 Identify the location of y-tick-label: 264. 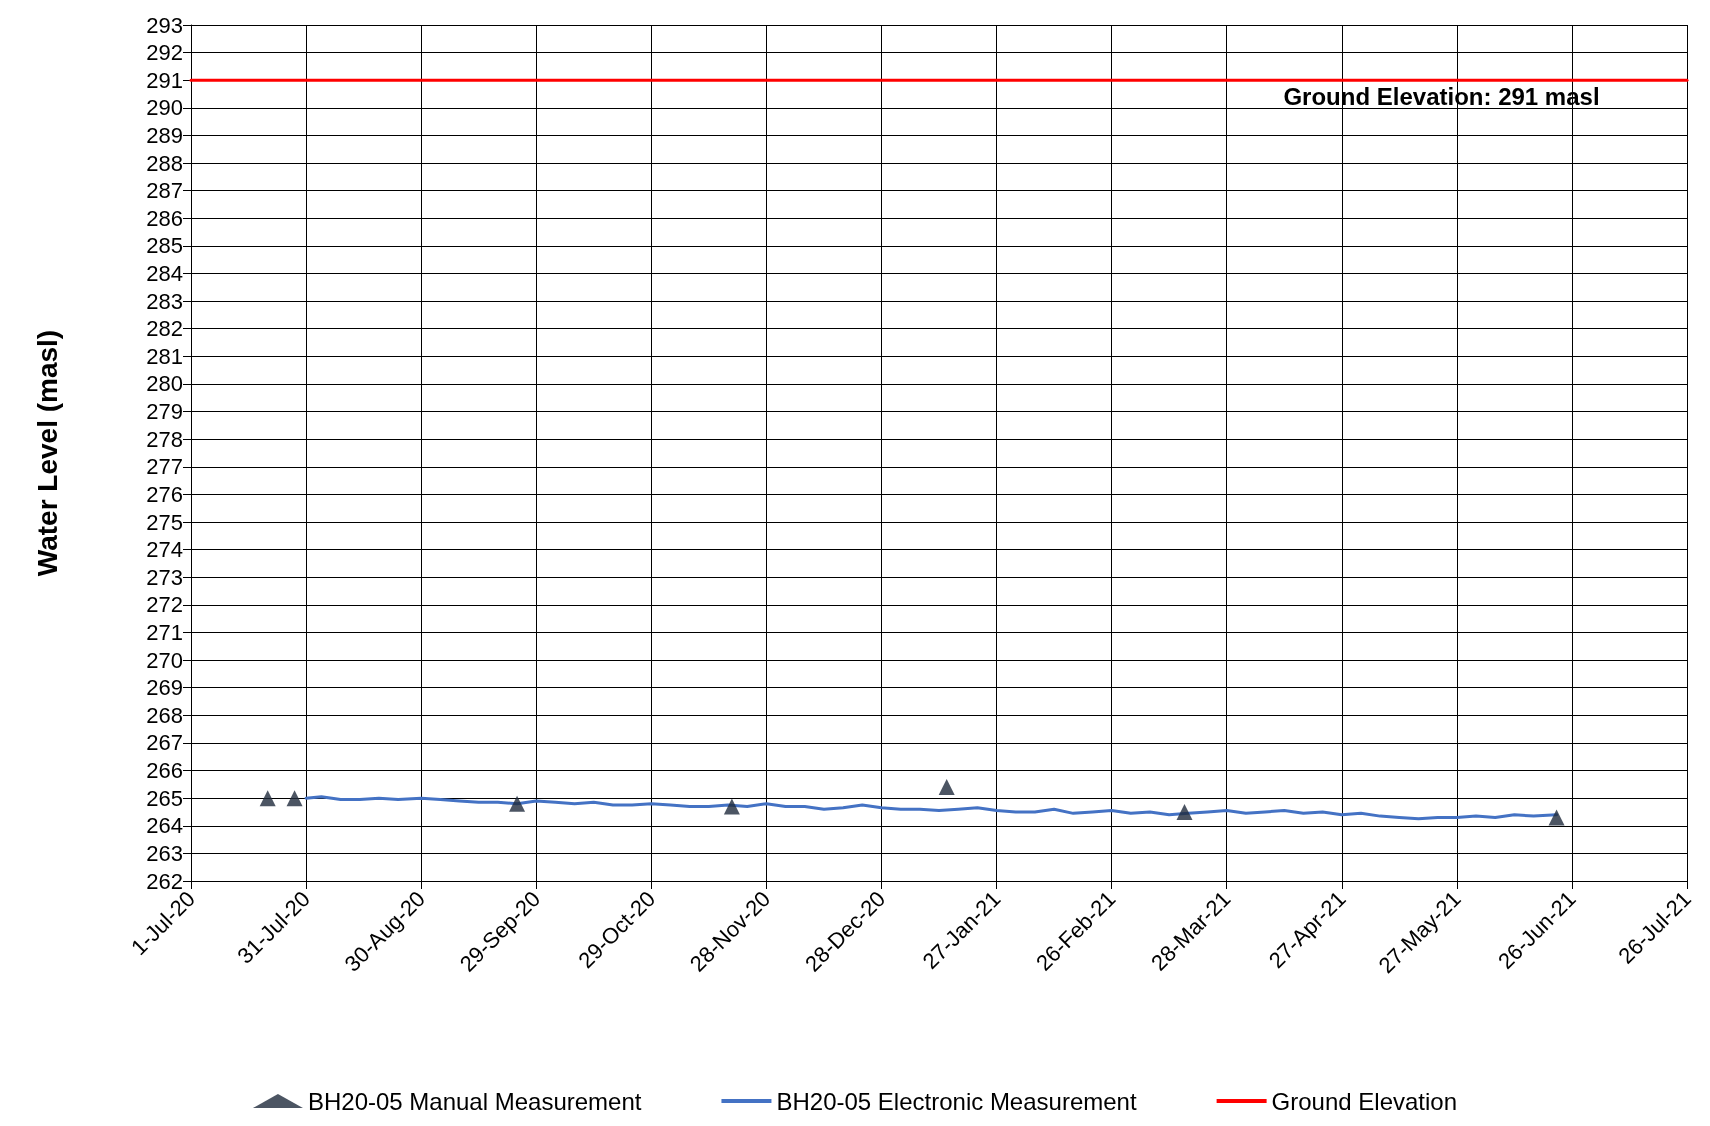
(164, 826).